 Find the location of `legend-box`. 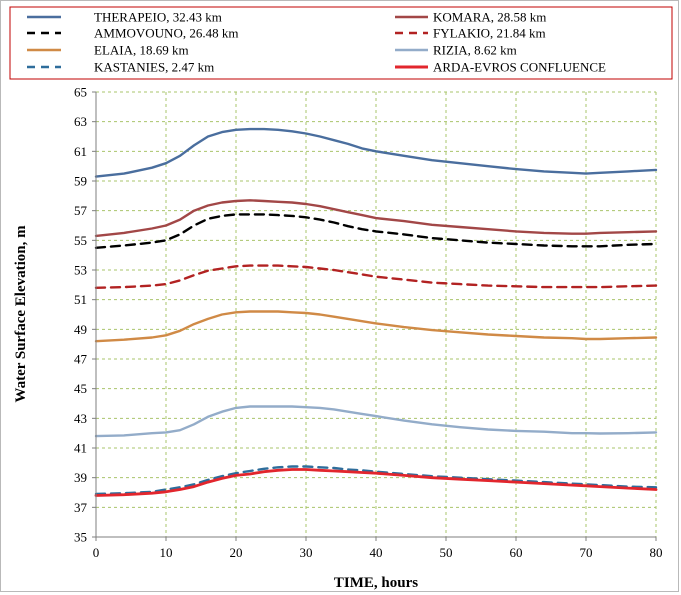

legend-box is located at coordinates (341, 43).